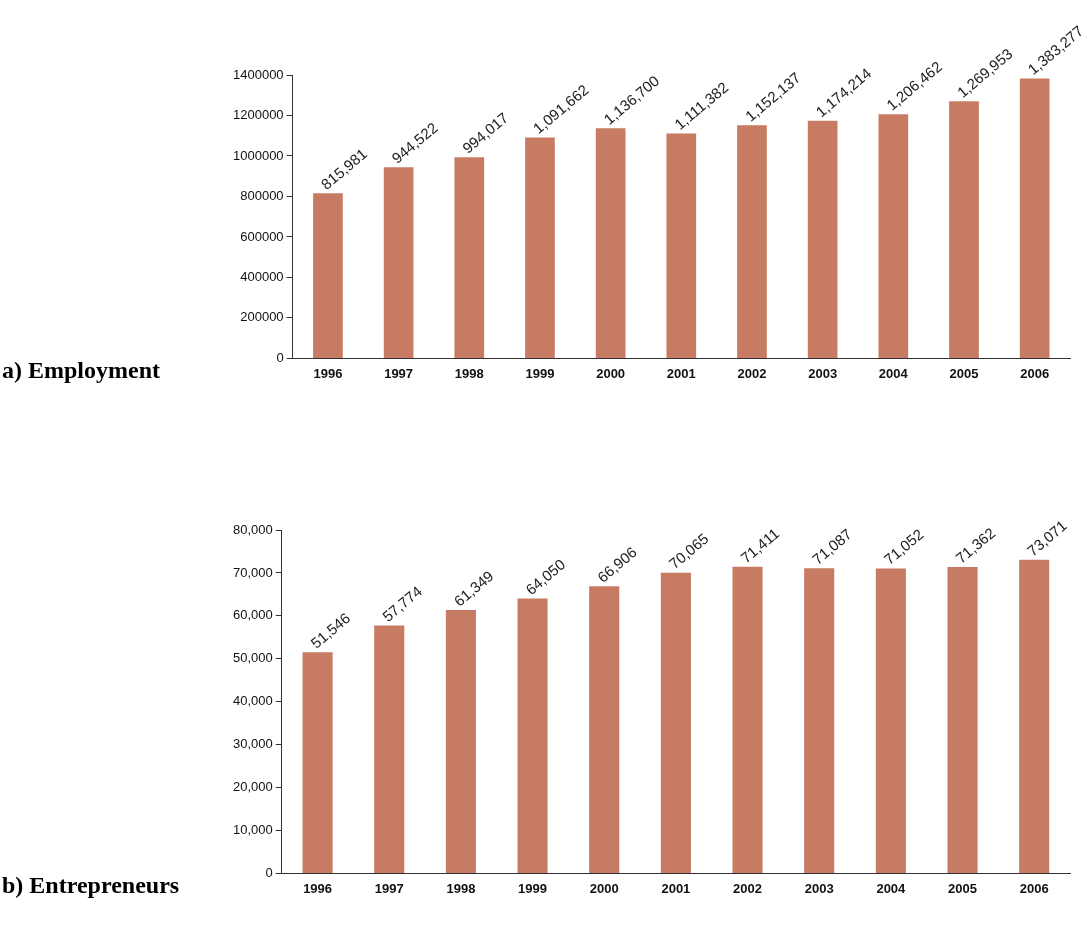 The width and height of the screenshot is (1089, 942). Describe the element at coordinates (253, 701) in the screenshot. I see `y-tick-label: 40,000` at that location.